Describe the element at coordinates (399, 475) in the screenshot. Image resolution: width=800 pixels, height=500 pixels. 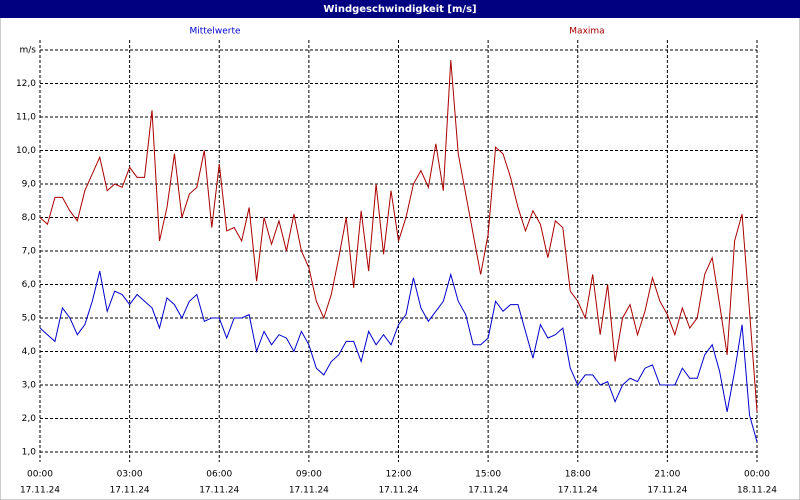
I see `x-tick-label: 12:00` at that location.